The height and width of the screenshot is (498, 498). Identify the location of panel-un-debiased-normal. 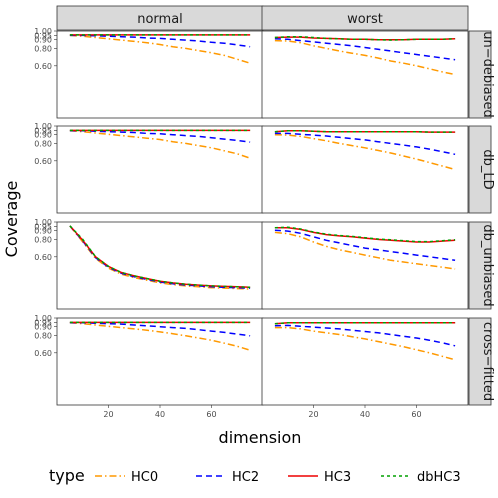
(160, 74).